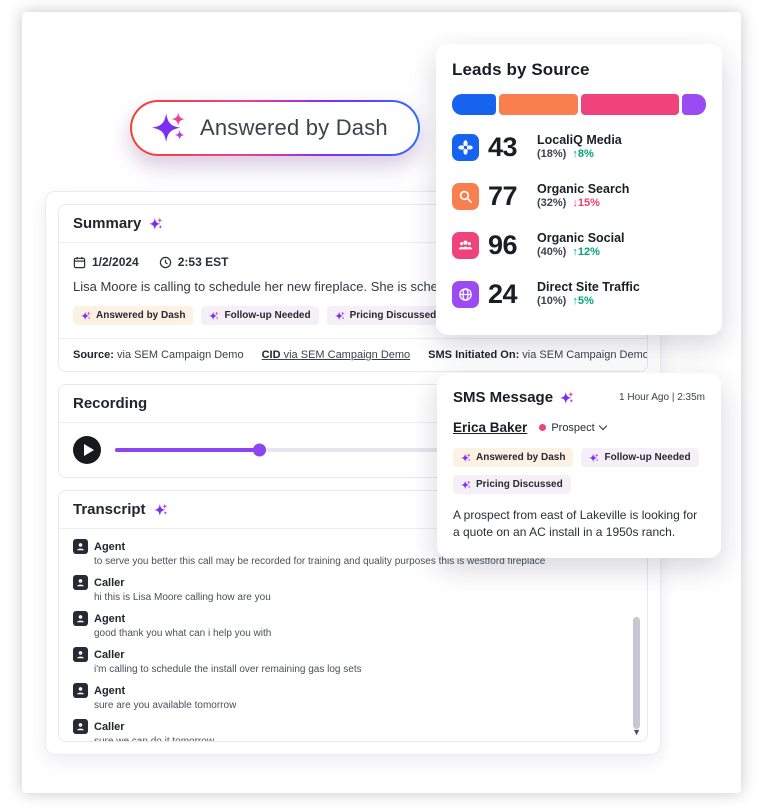 The width and height of the screenshot is (763, 809). Describe the element at coordinates (79, 262) in the screenshot. I see `calendar-icon` at that location.